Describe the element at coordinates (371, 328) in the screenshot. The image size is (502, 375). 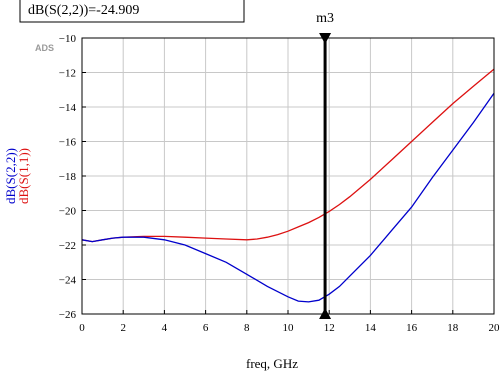
I see `x-tick-label: 14` at that location.